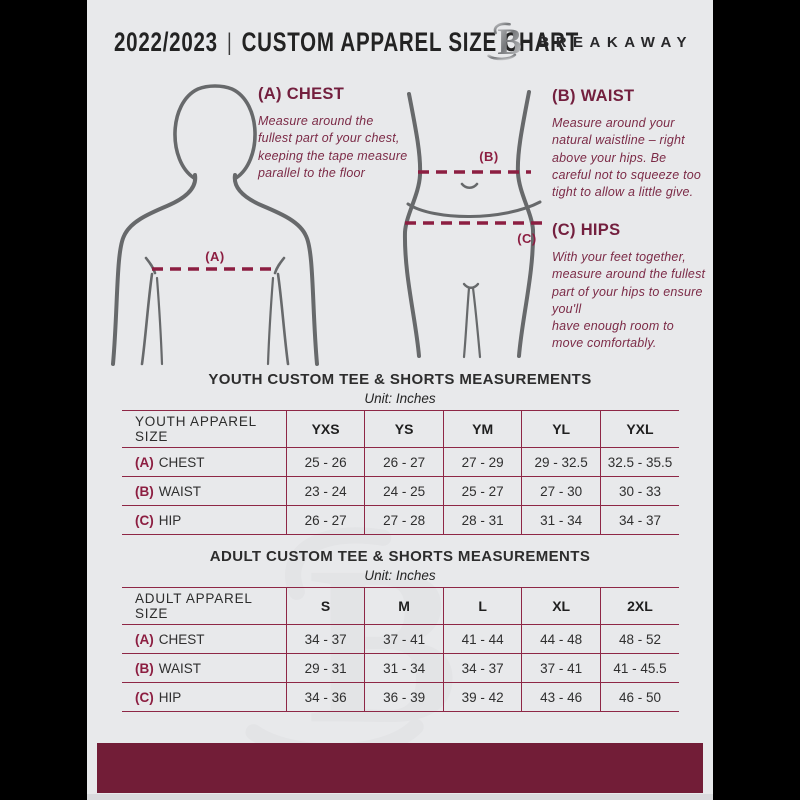 This screenshot has width=800, height=800. I want to click on column-header: ADULT APPAREL SIZE, so click(194, 606).